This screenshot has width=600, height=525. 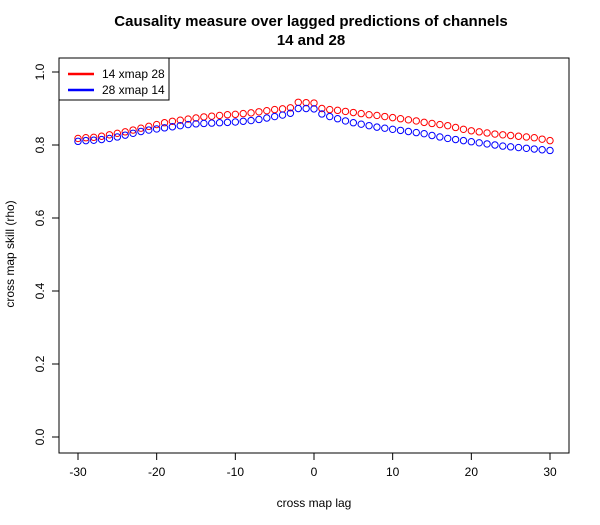 What do you see at coordinates (311, 40) in the screenshot?
I see `chart-title-line-2: 14 and 28` at bounding box center [311, 40].